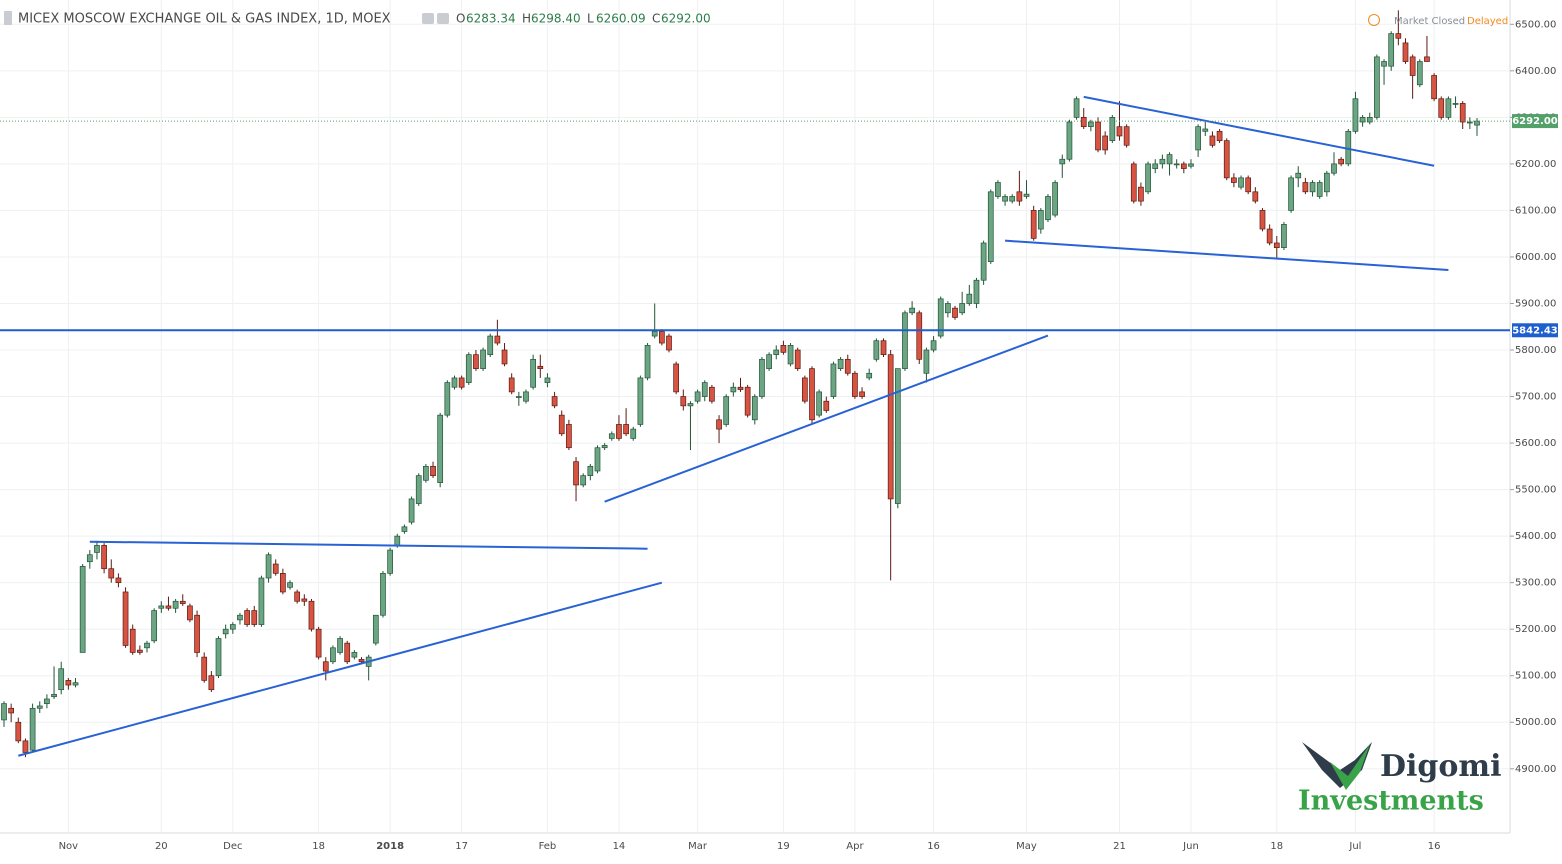  I want to click on logo-text-top: Digomi, so click(1441, 766).